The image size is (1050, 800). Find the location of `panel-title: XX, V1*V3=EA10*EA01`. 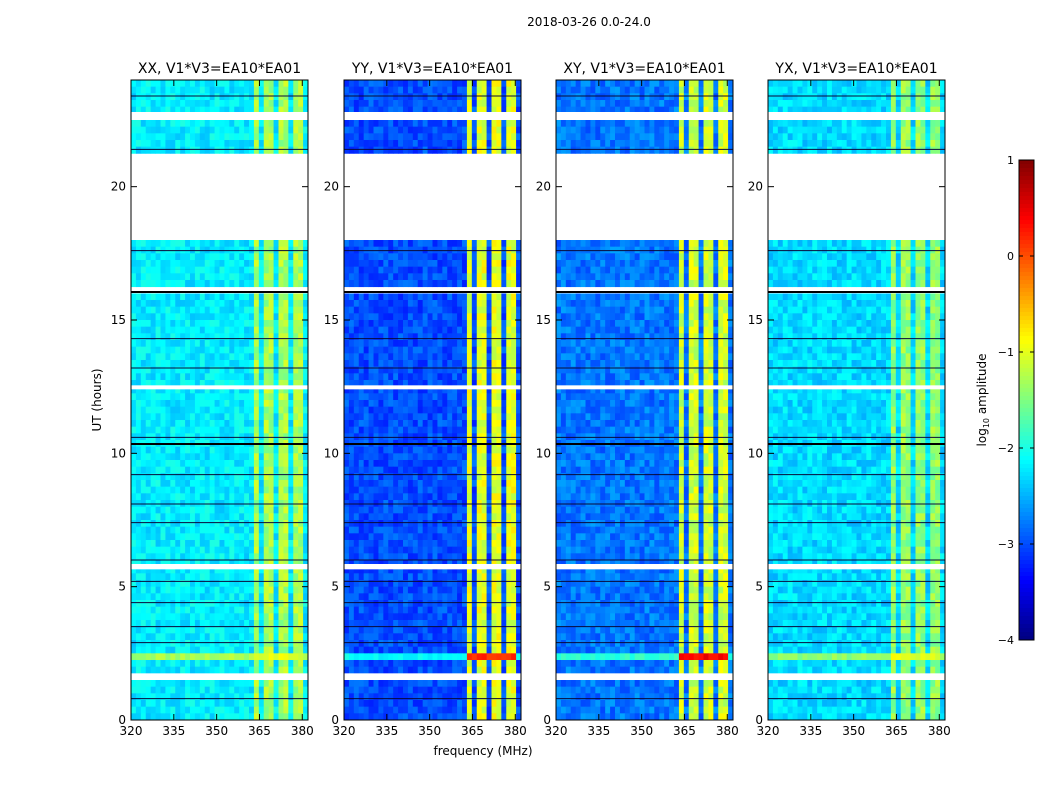

panel-title: XX, V1*V3=EA10*EA01 is located at coordinates (219, 69).